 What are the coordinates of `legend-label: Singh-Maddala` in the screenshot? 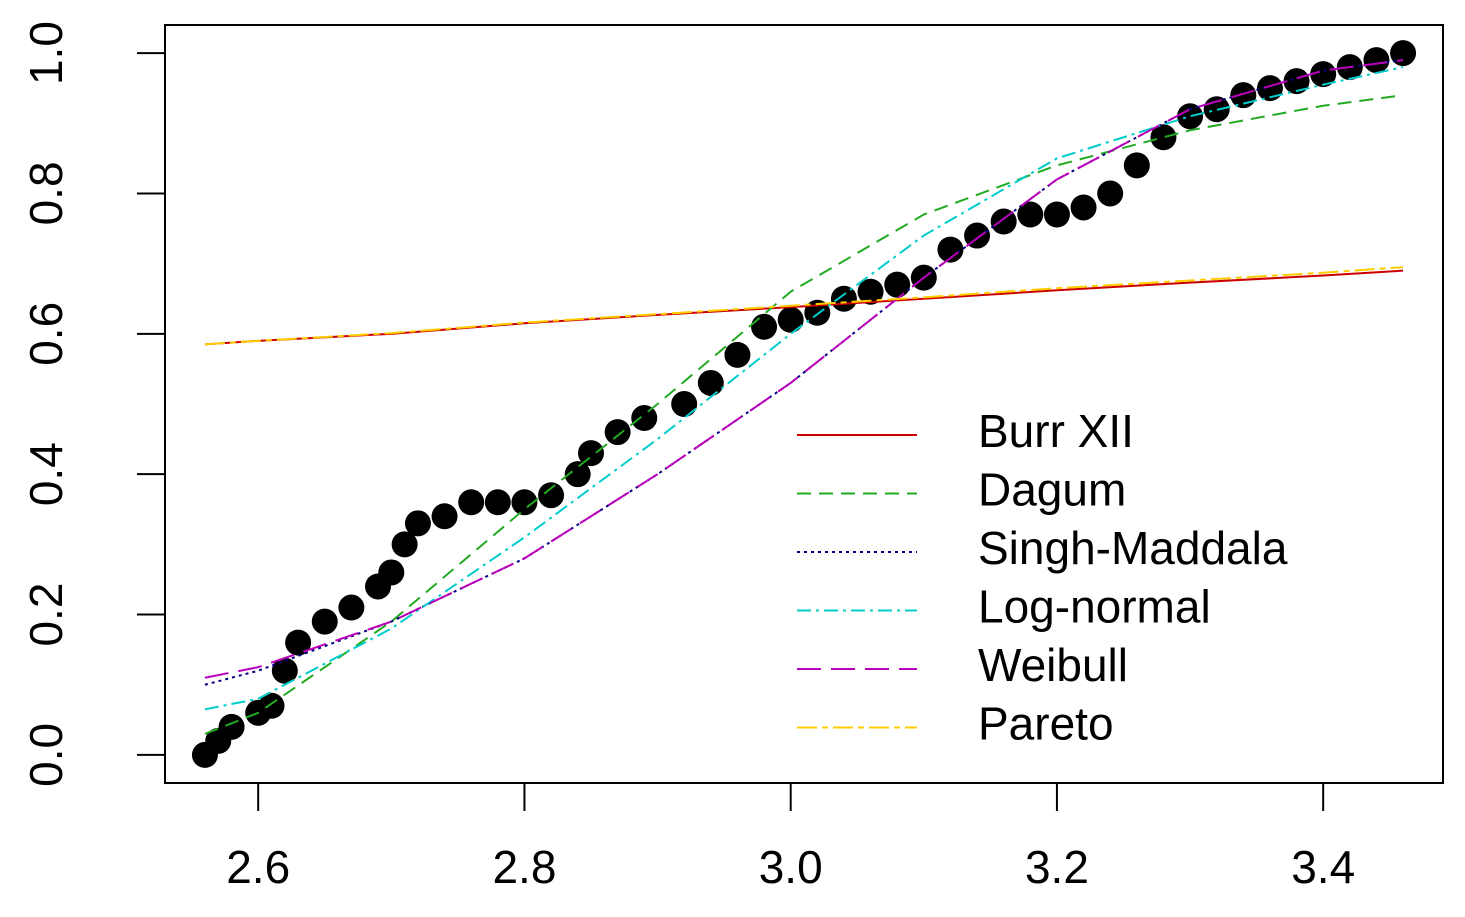 It's located at (1133, 548).